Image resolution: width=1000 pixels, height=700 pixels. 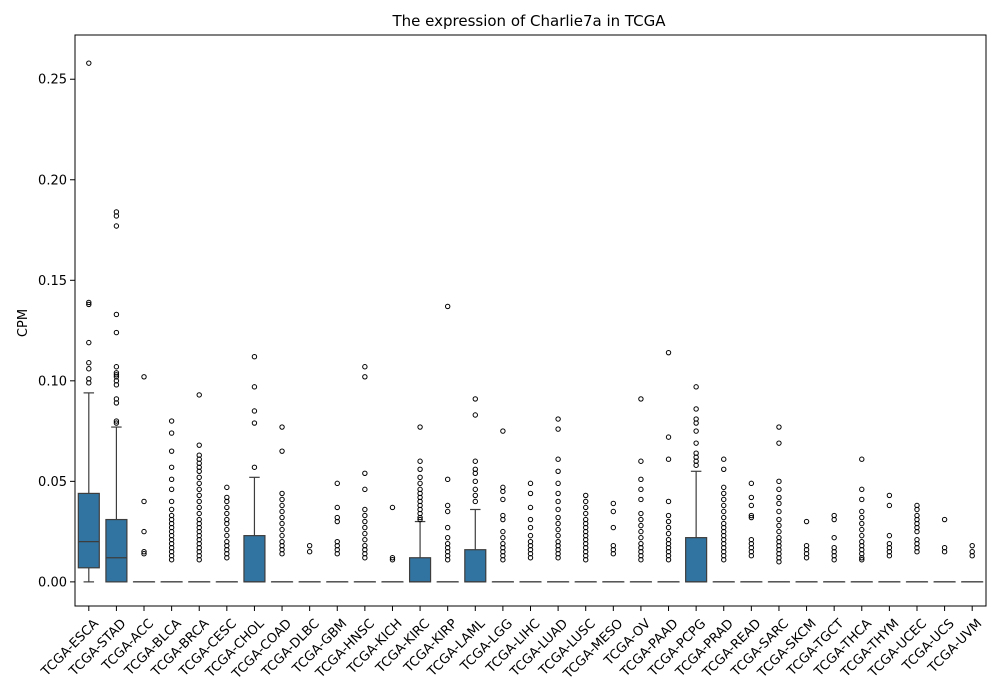 I want to click on y-axis-label: CPM, so click(x=23, y=323).